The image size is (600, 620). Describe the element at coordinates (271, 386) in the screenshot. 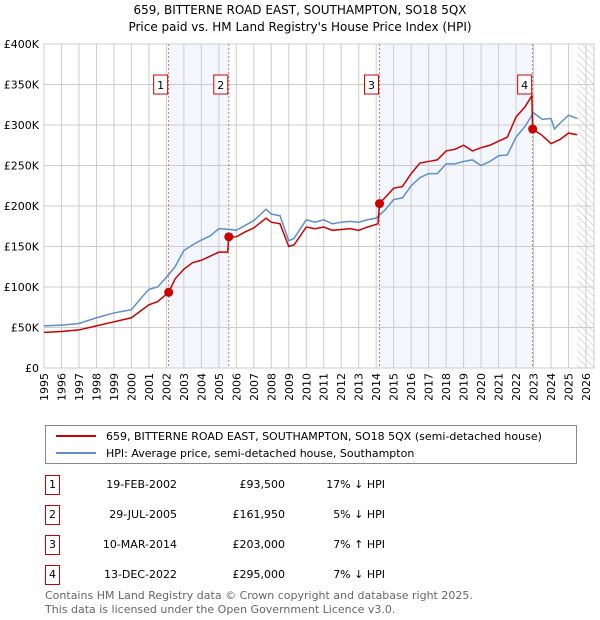

I see `x-tick-label: 2008` at that location.